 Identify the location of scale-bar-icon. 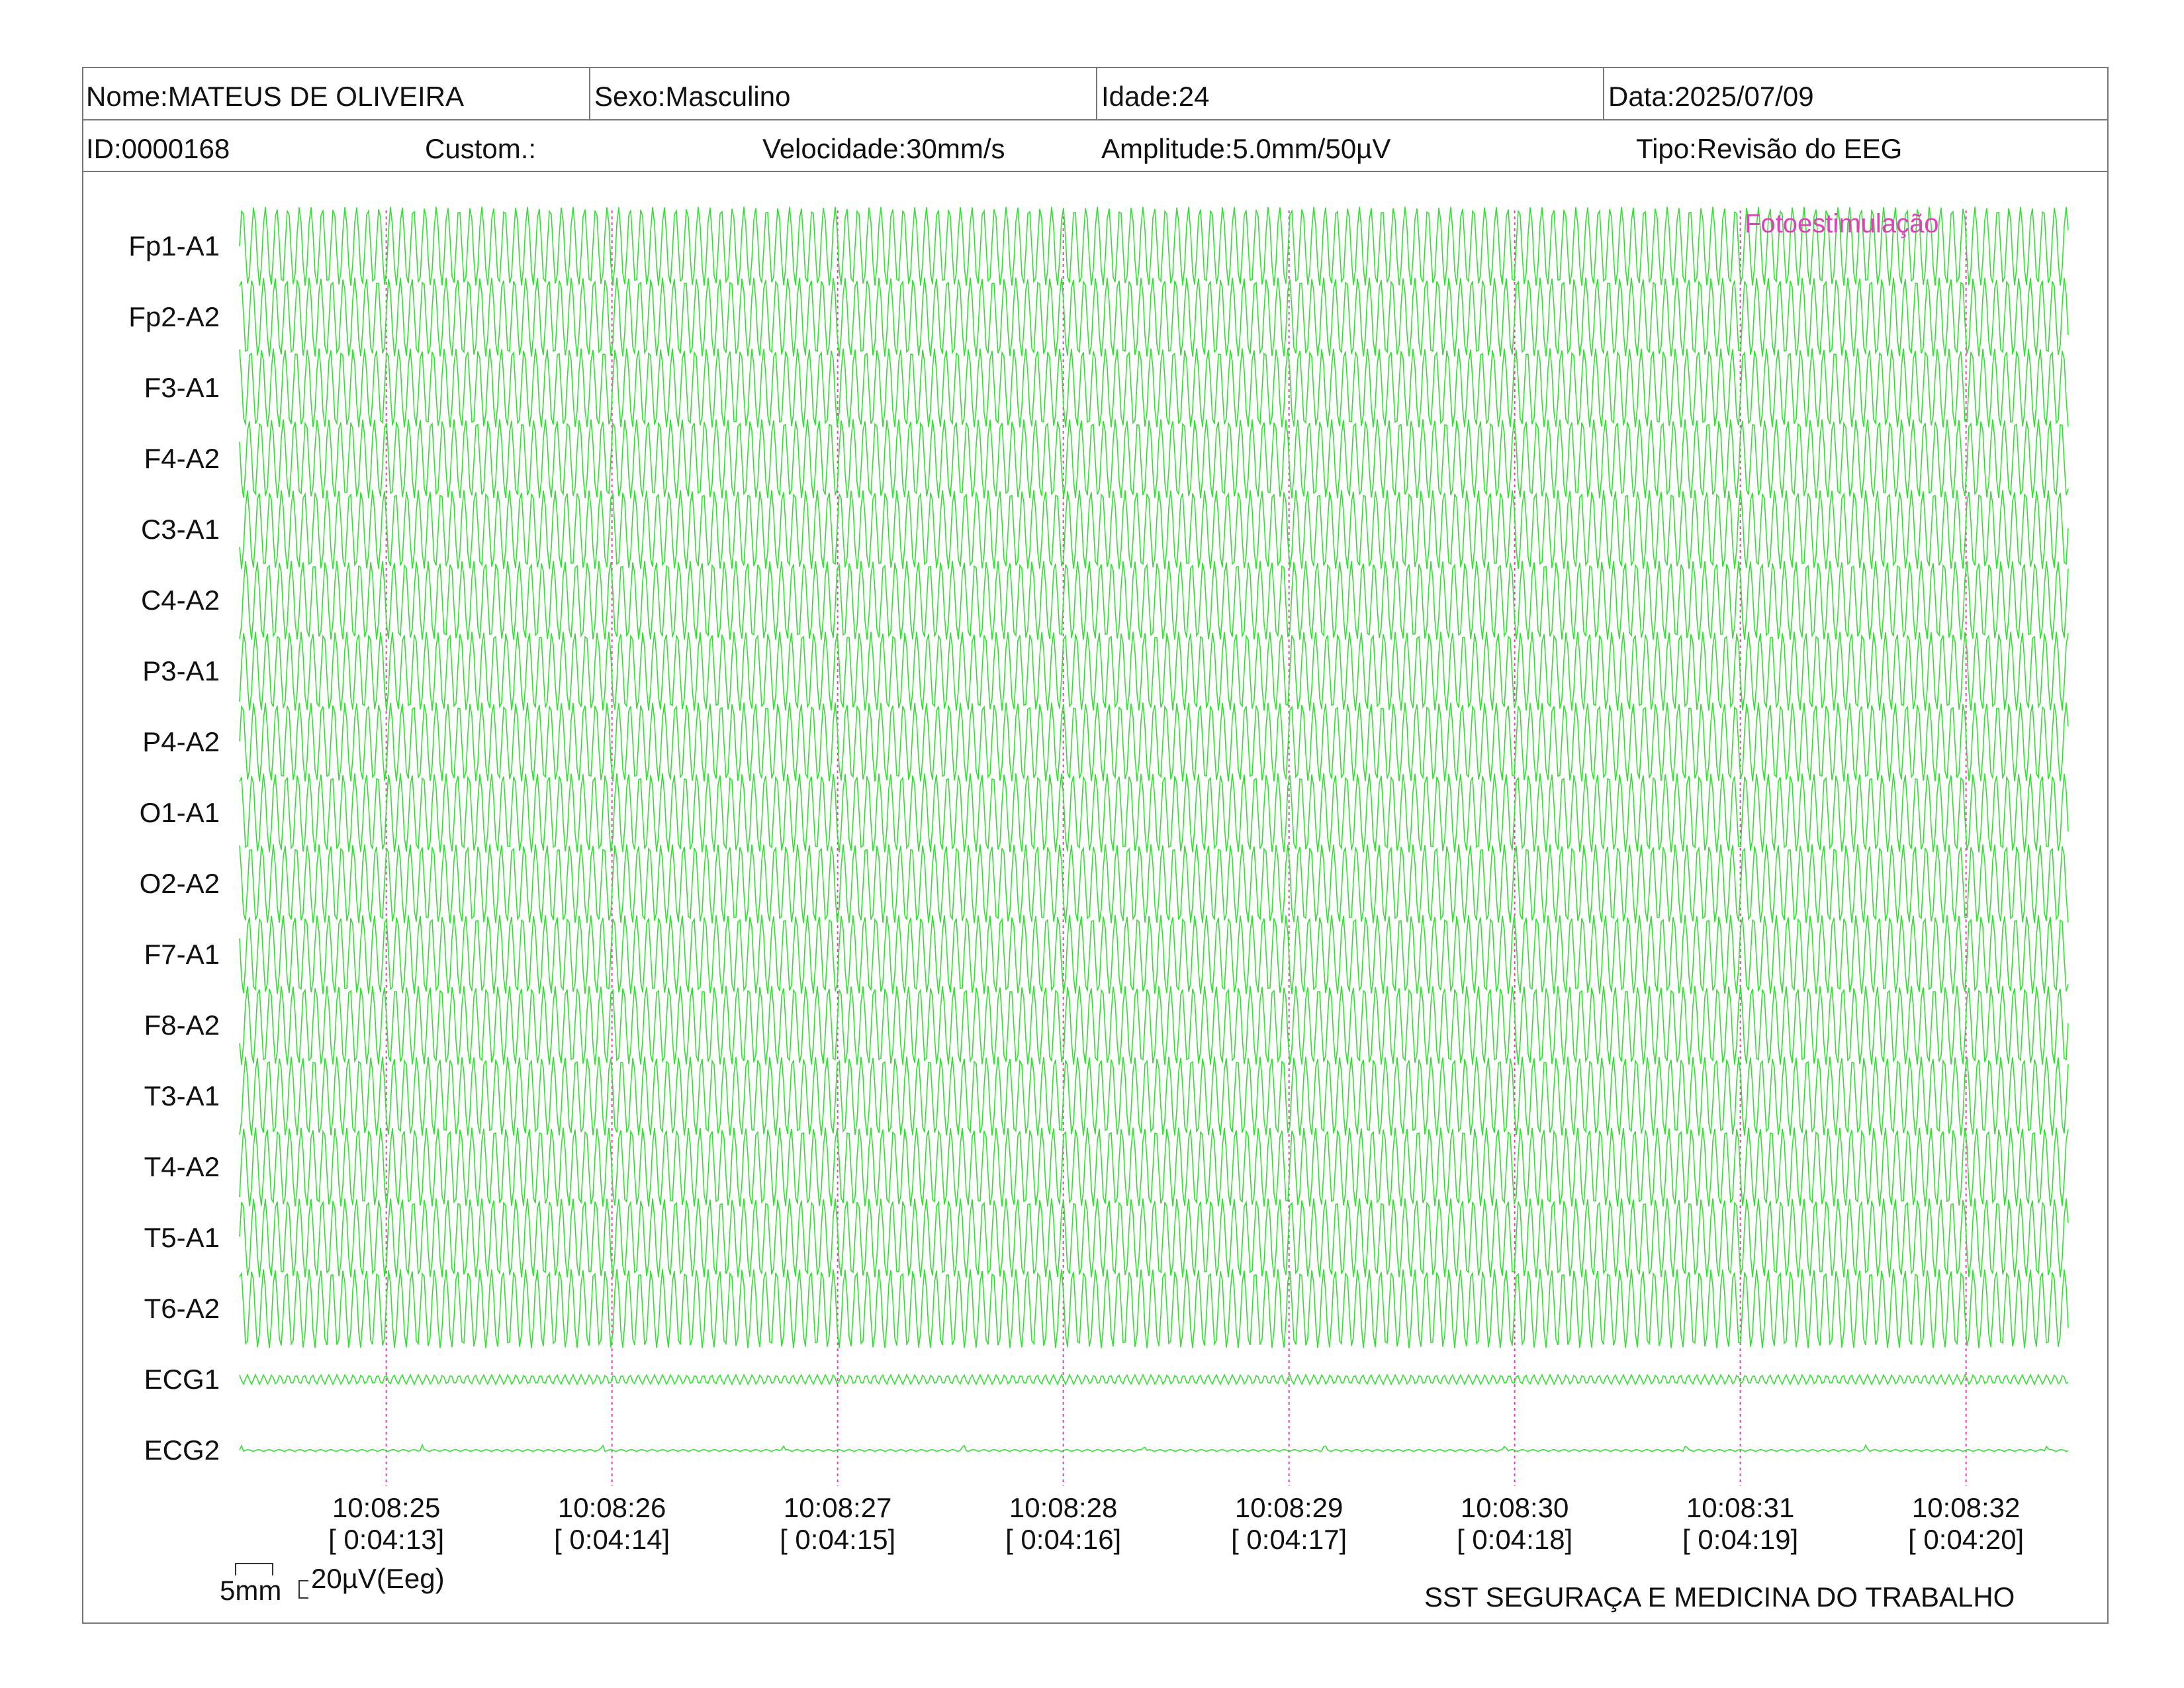
(271, 1581).